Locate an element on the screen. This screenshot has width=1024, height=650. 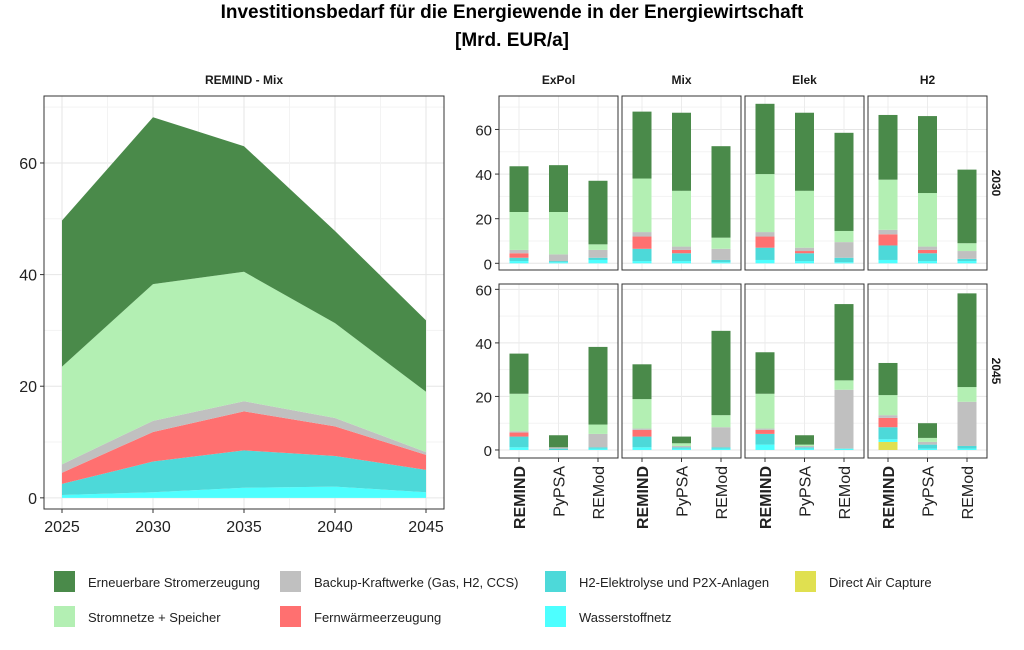
area-series-fernw-rmeerzeugung is located at coordinates (244, 447).